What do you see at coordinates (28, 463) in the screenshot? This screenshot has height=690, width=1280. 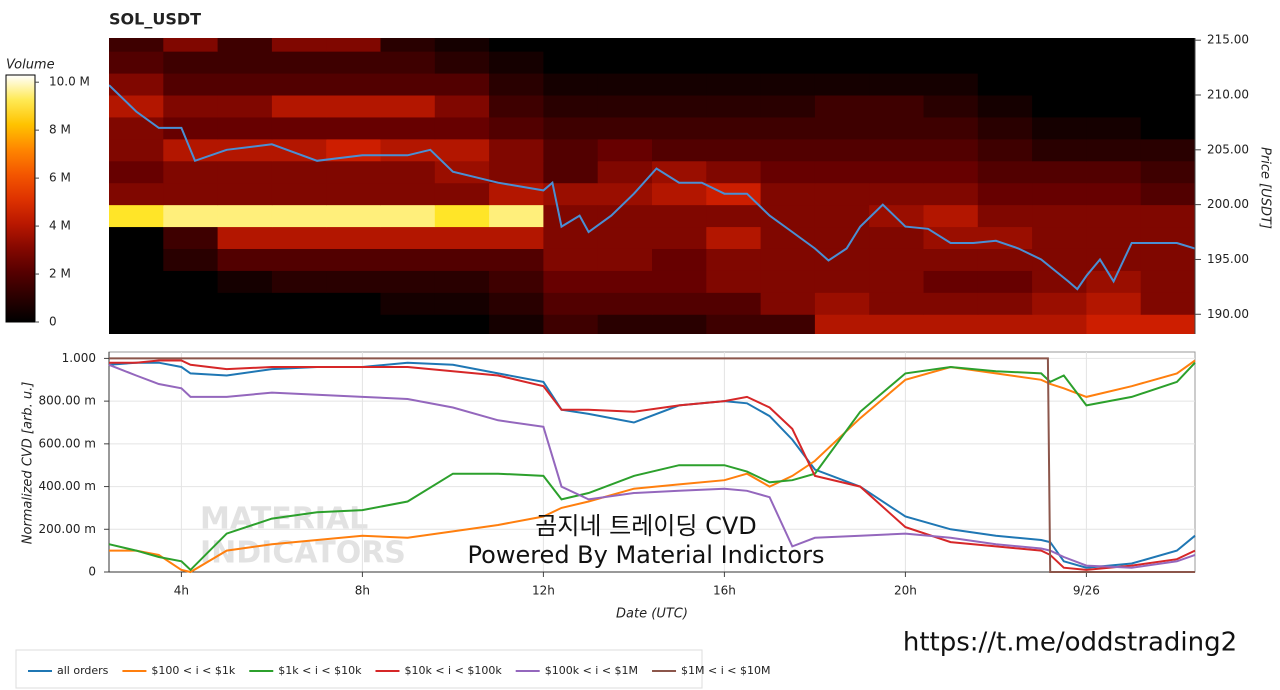 I see `y-axis-label: Normalized CVD [arb. u.]` at bounding box center [28, 463].